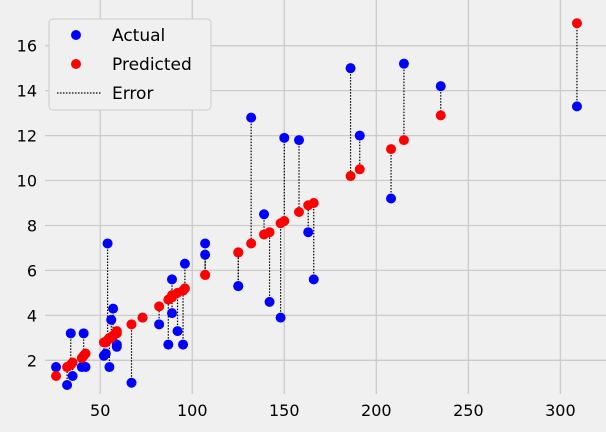 The height and width of the screenshot is (432, 606). Describe the element at coordinates (284, 410) in the screenshot. I see `x-tick-label: 150` at that location.